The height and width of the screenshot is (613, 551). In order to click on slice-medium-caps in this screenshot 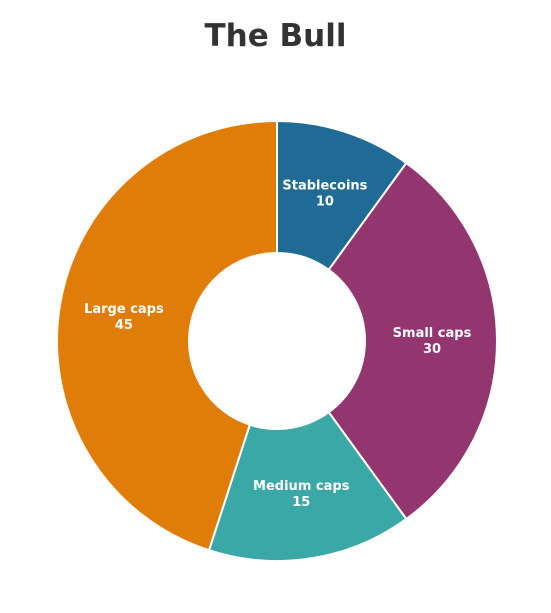, I will do `click(307, 486)`.